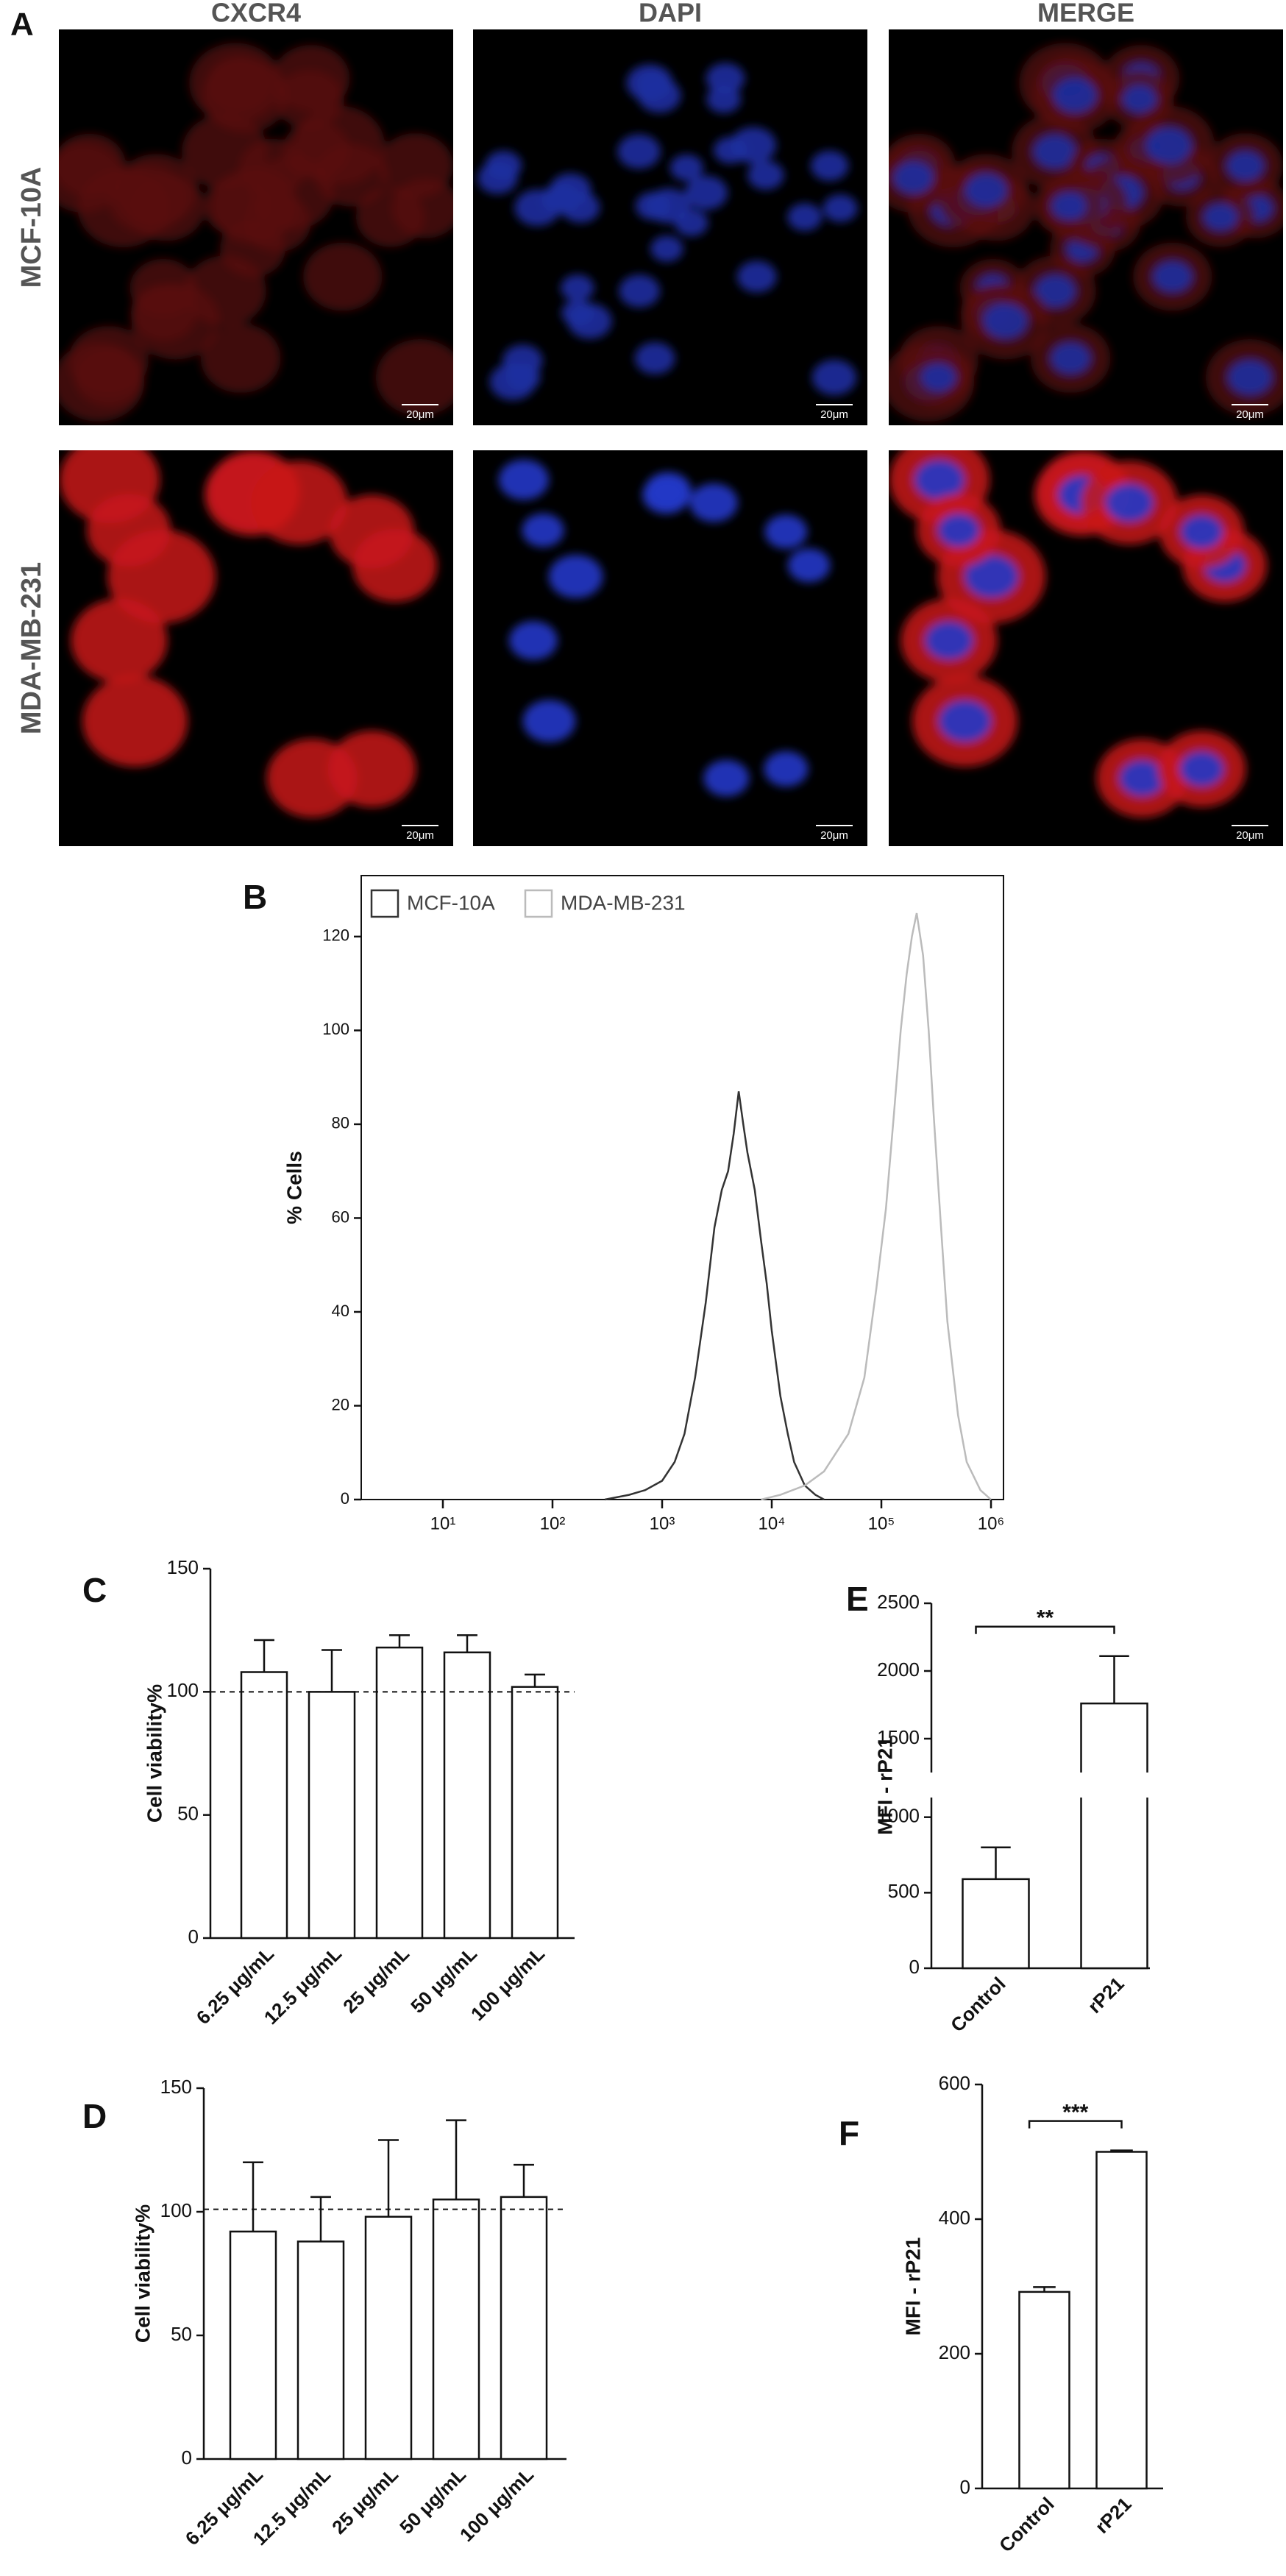  I want to click on panel-label: A, so click(22, 25).